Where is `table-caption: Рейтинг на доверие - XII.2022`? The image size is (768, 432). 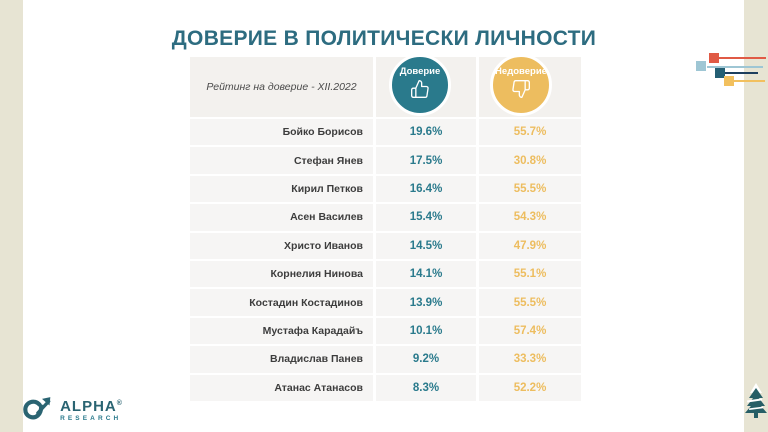
table-caption: Рейтинг на доверие - XII.2022 is located at coordinates (281, 87).